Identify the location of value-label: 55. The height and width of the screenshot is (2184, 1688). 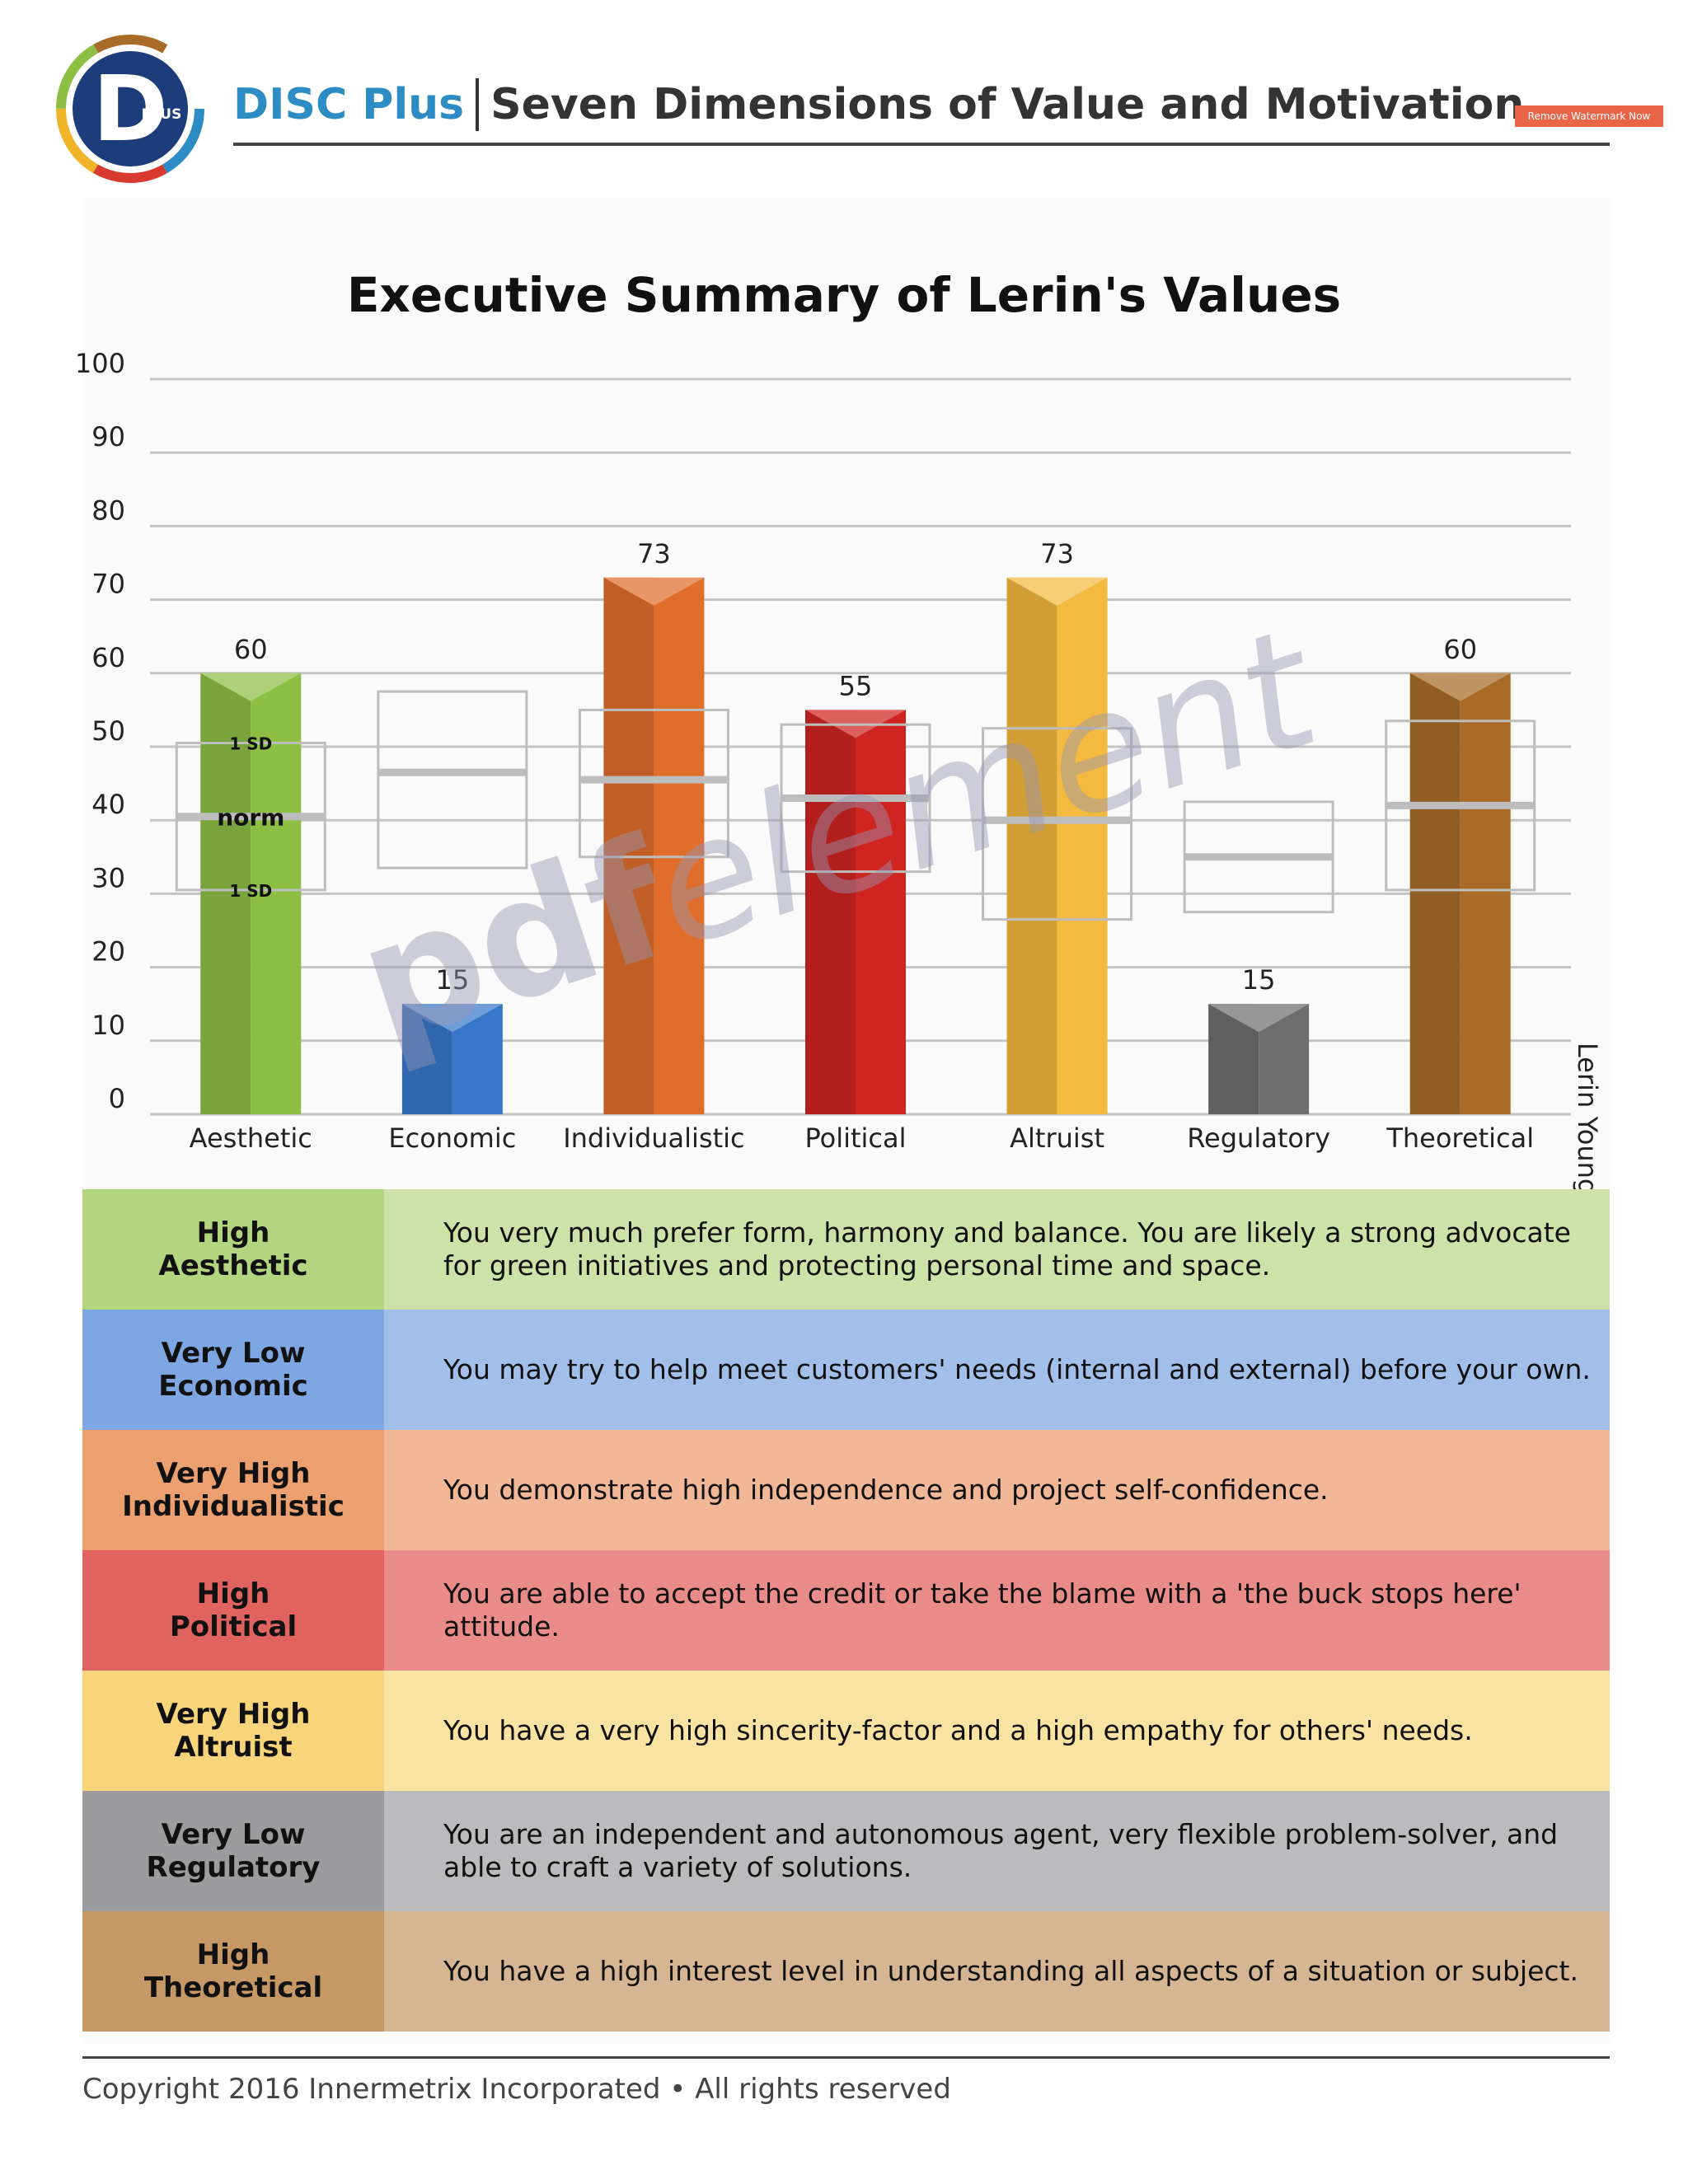
(856, 685).